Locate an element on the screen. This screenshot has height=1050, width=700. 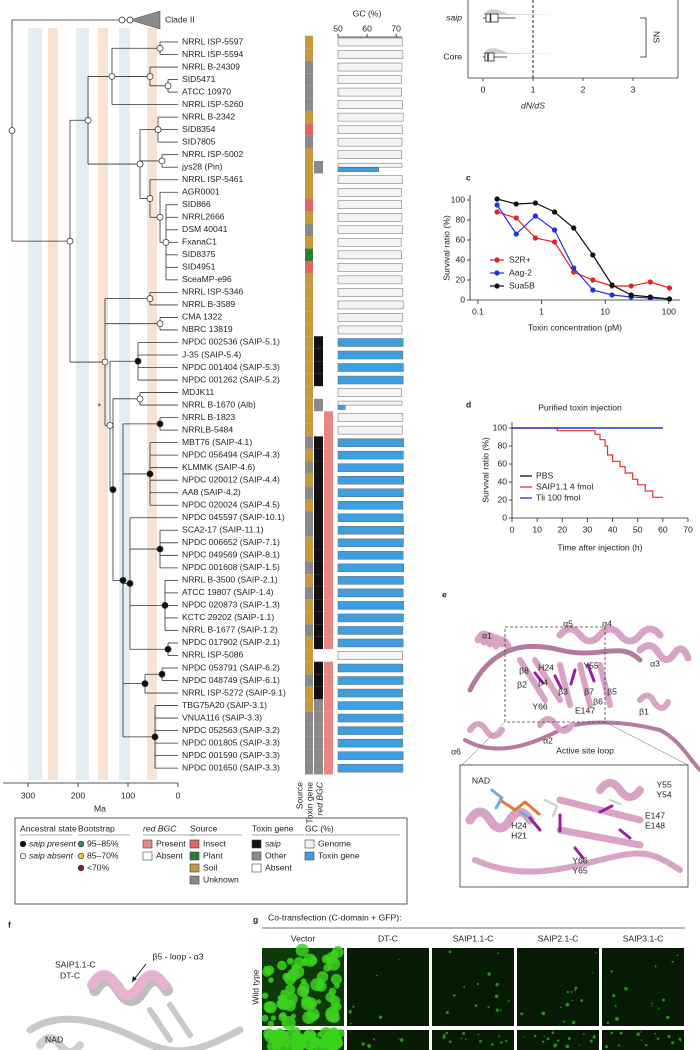
ribbon is located at coordinates (60, 1042).